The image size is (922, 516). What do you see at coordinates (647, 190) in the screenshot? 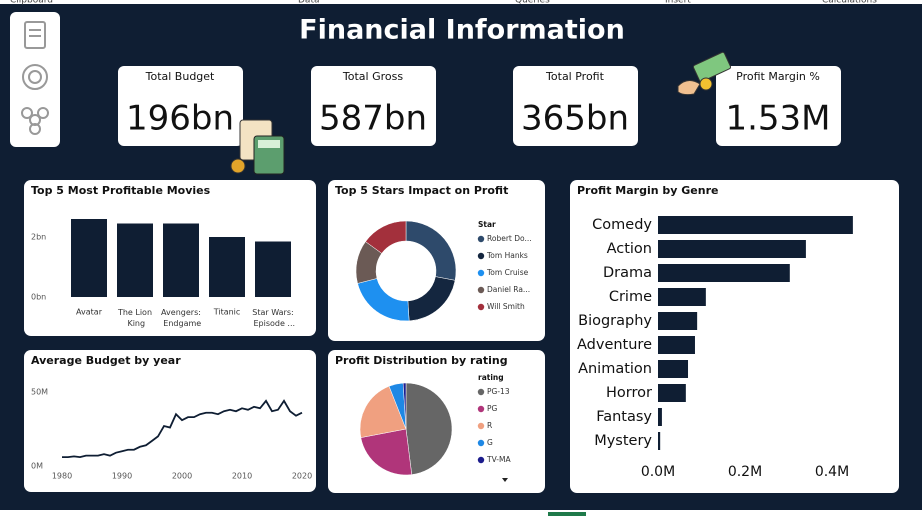
I see `chart-title: Profit Margin by Genre` at bounding box center [647, 190].